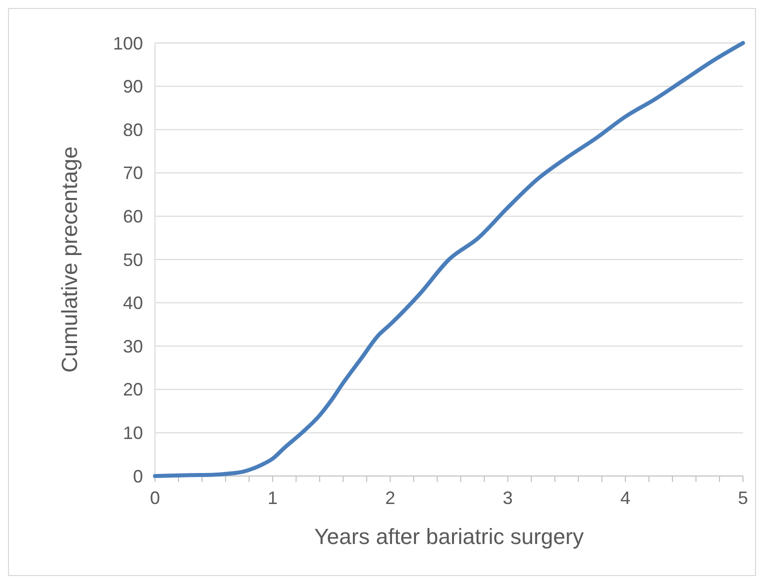 The image size is (764, 584). Describe the element at coordinates (132, 86) in the screenshot. I see `y-tick-label: 90` at that location.